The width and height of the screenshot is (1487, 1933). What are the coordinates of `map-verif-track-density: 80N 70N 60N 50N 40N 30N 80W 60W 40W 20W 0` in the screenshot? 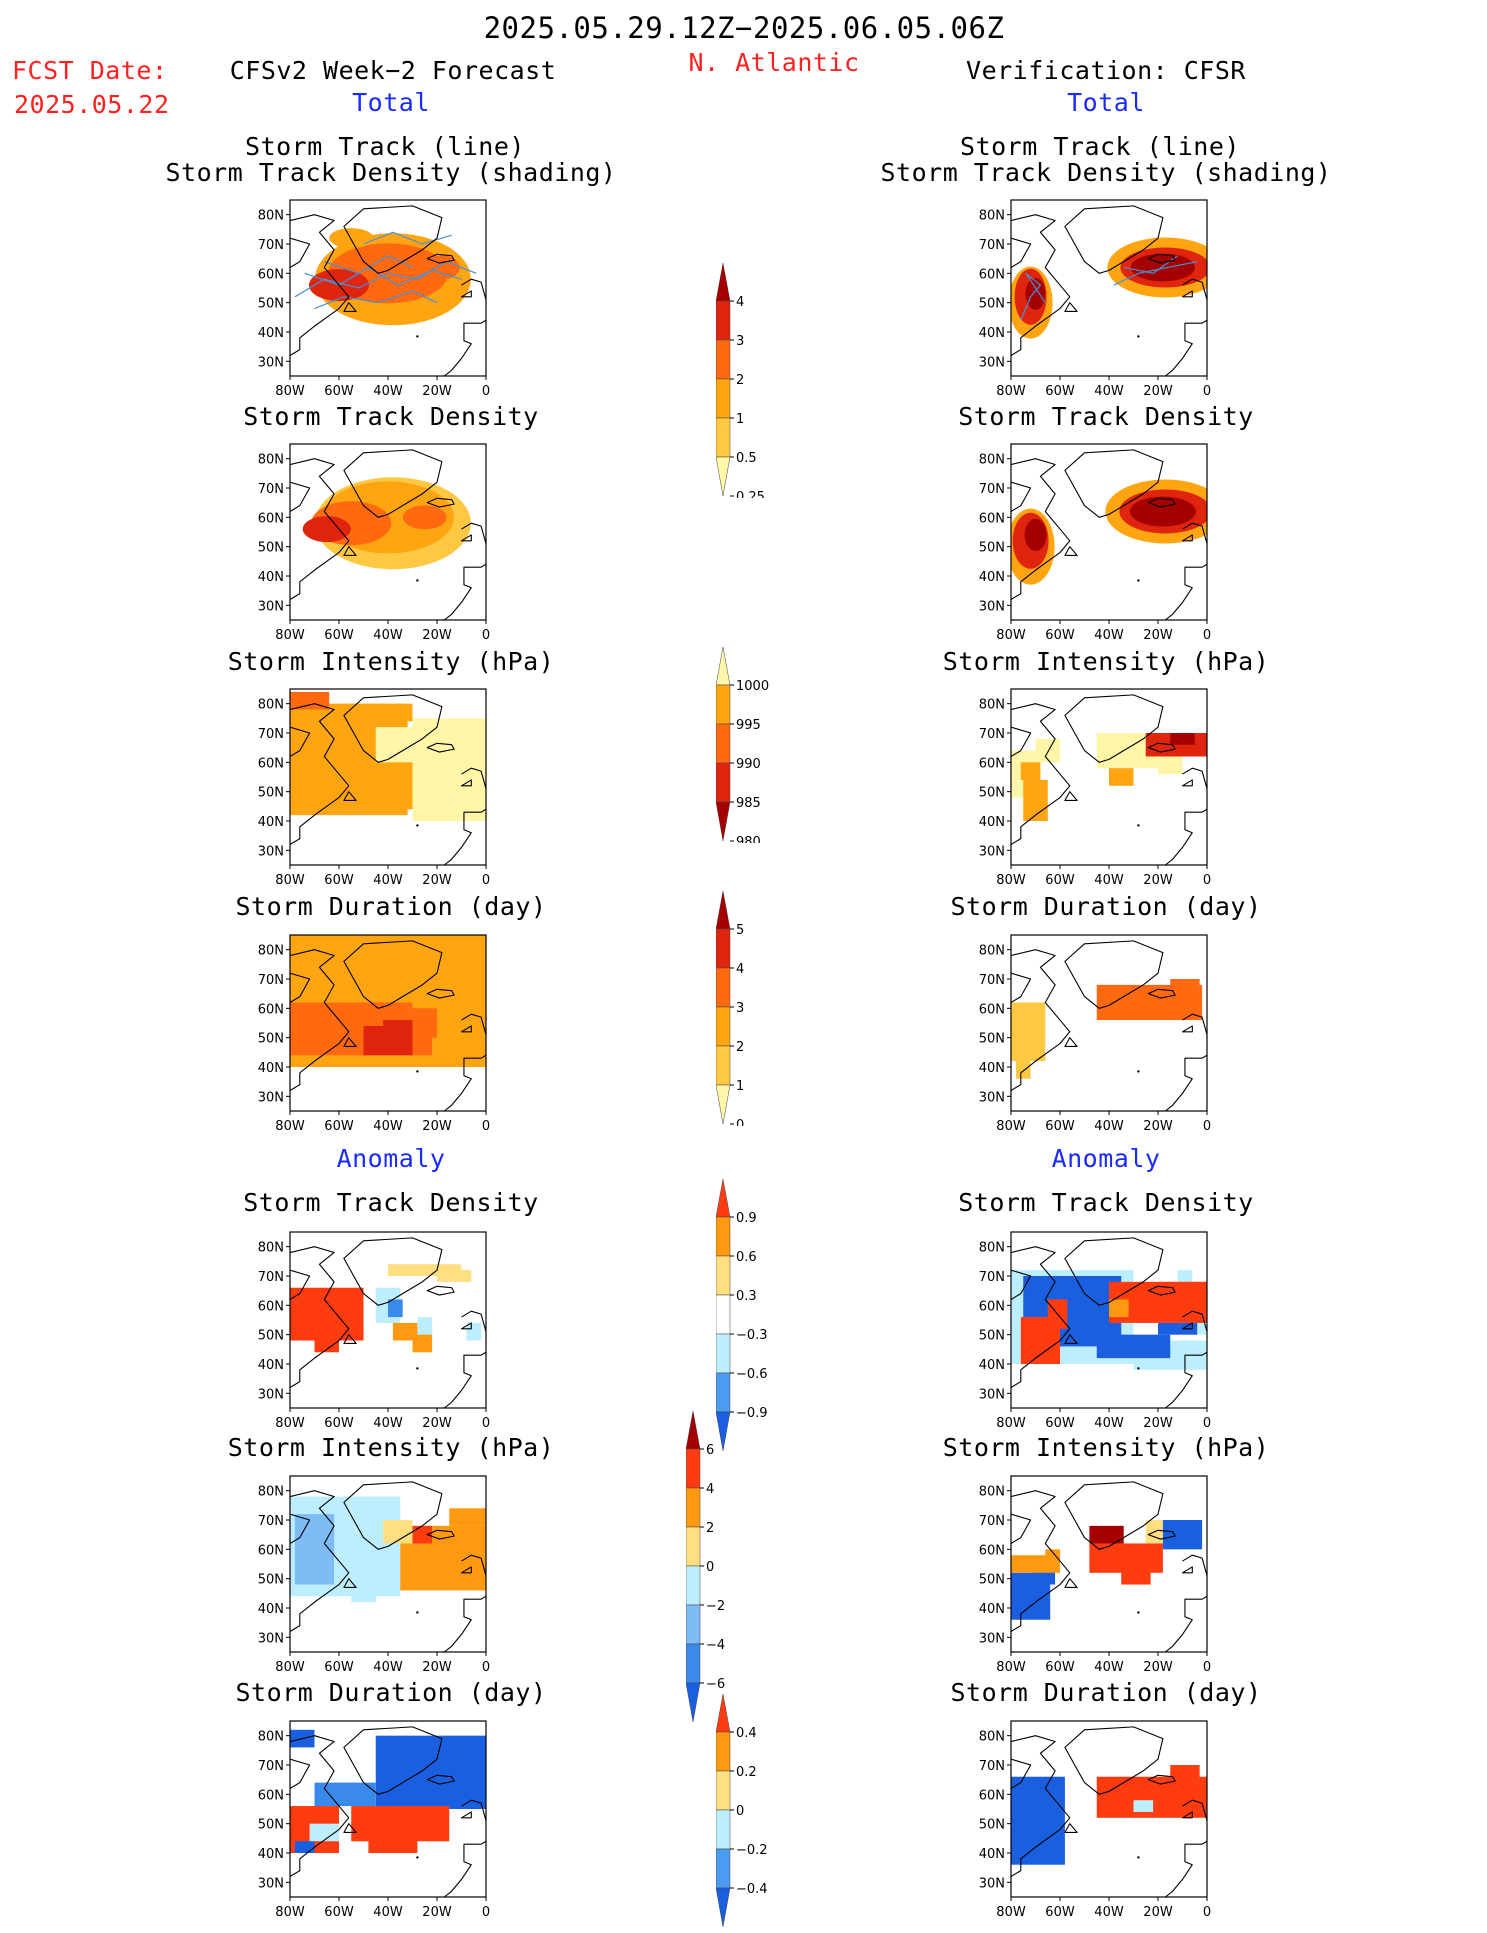 It's located at (1090, 301).